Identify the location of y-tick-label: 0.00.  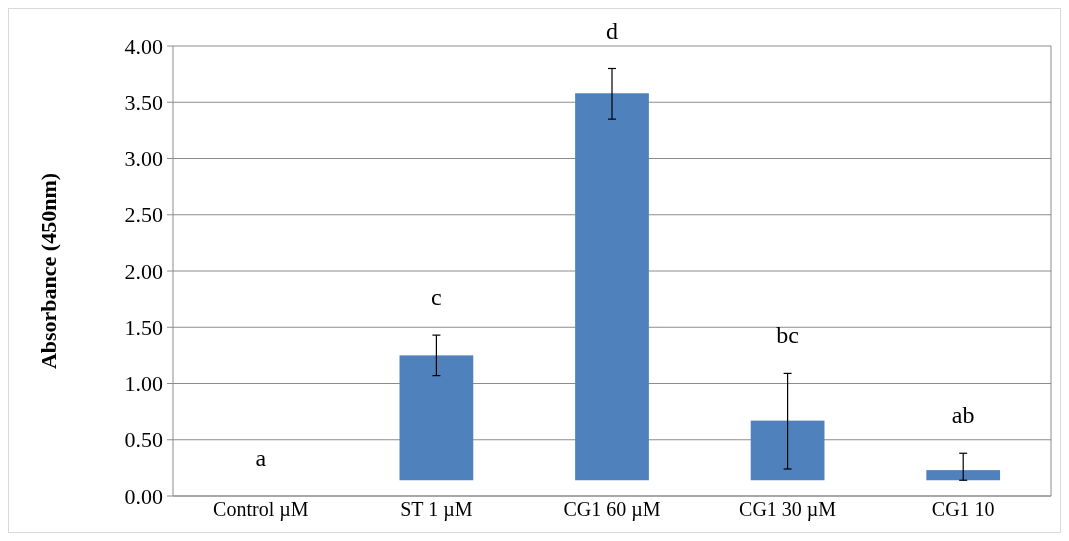
(143, 496).